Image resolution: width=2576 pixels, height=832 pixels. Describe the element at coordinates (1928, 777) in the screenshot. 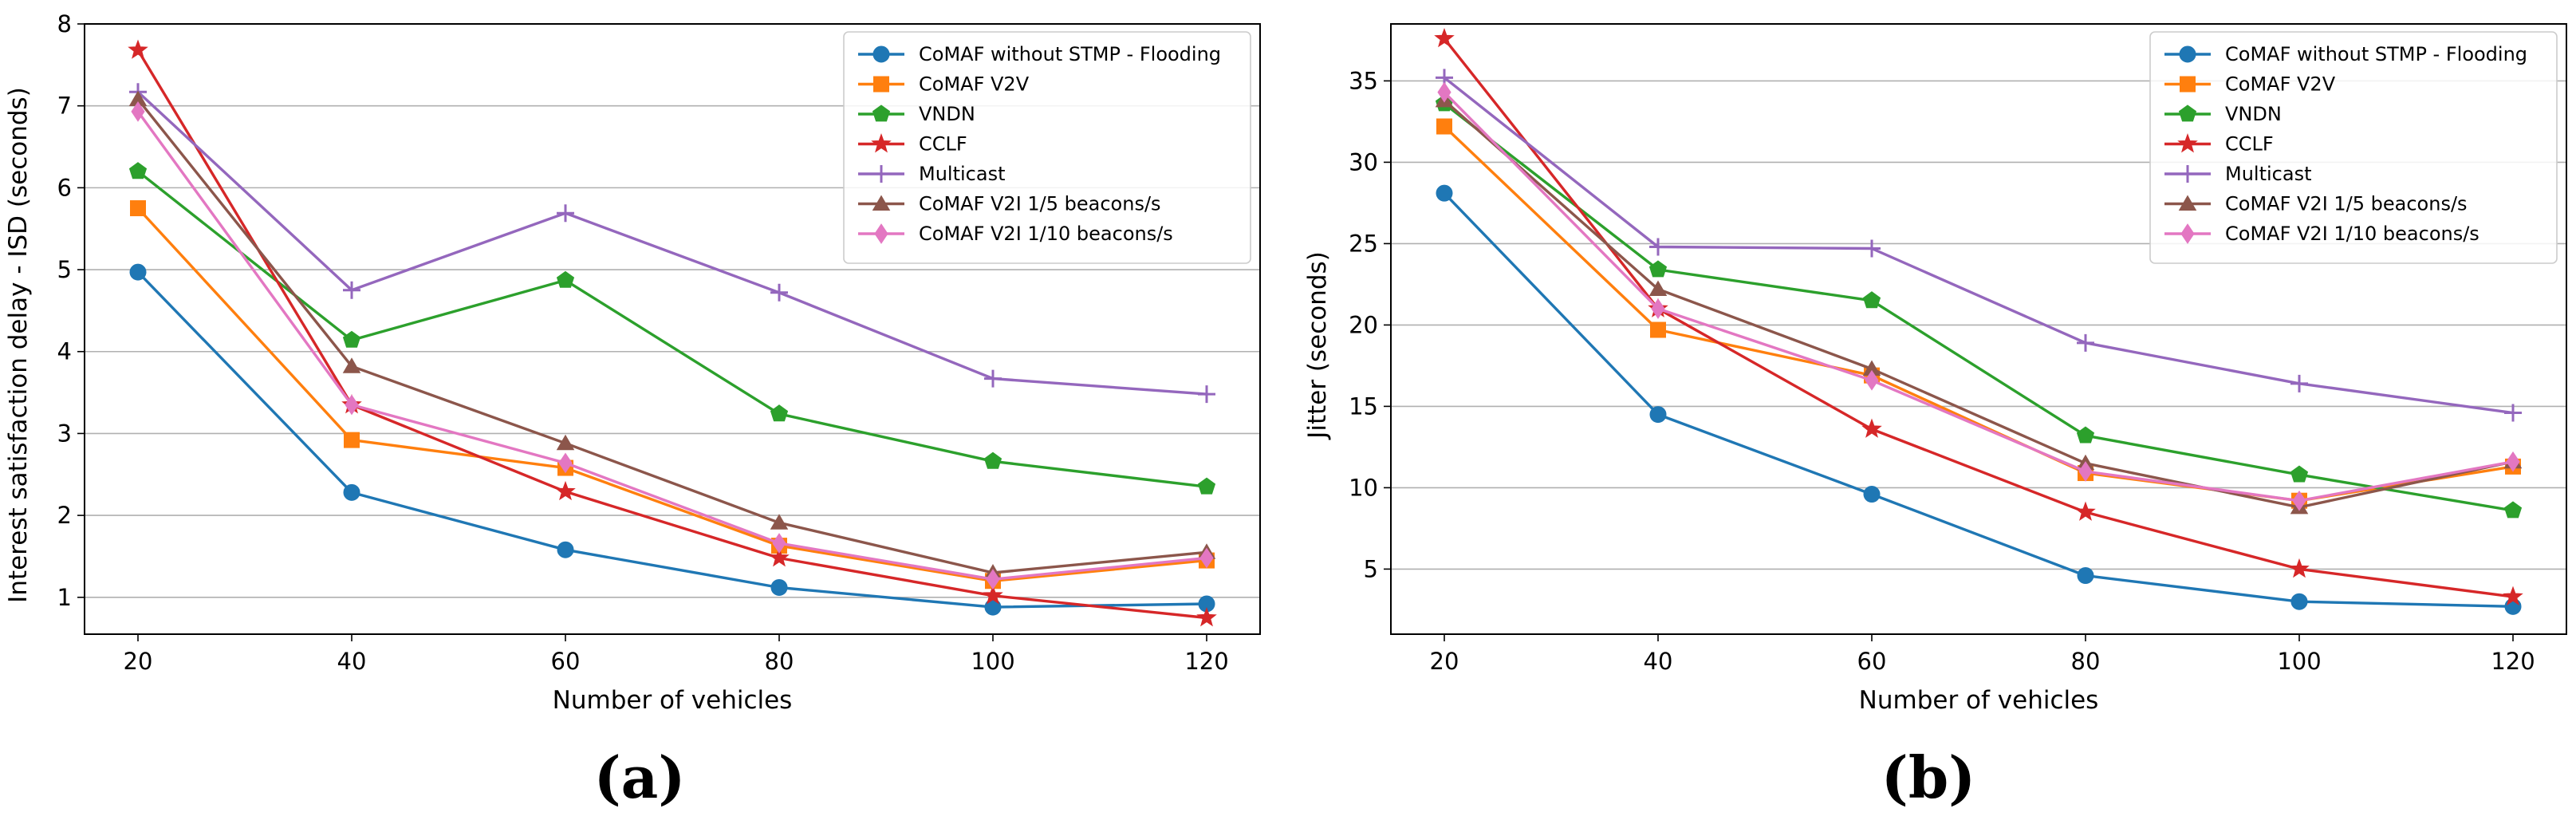

I see `panel-label: (b)` at that location.